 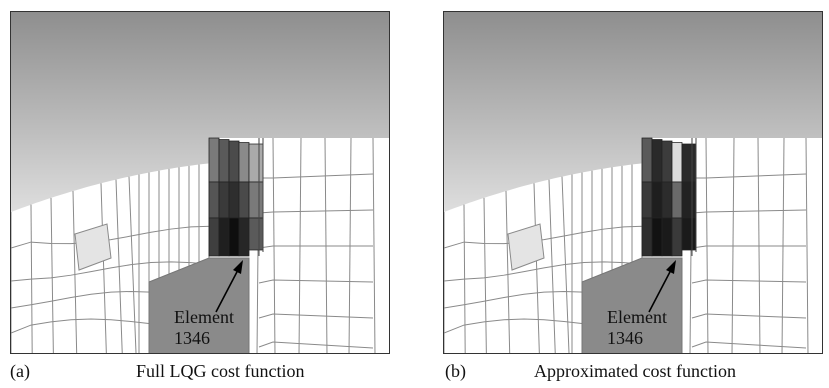 What do you see at coordinates (20, 371) in the screenshot?
I see `panel-a-label: (a)` at bounding box center [20, 371].